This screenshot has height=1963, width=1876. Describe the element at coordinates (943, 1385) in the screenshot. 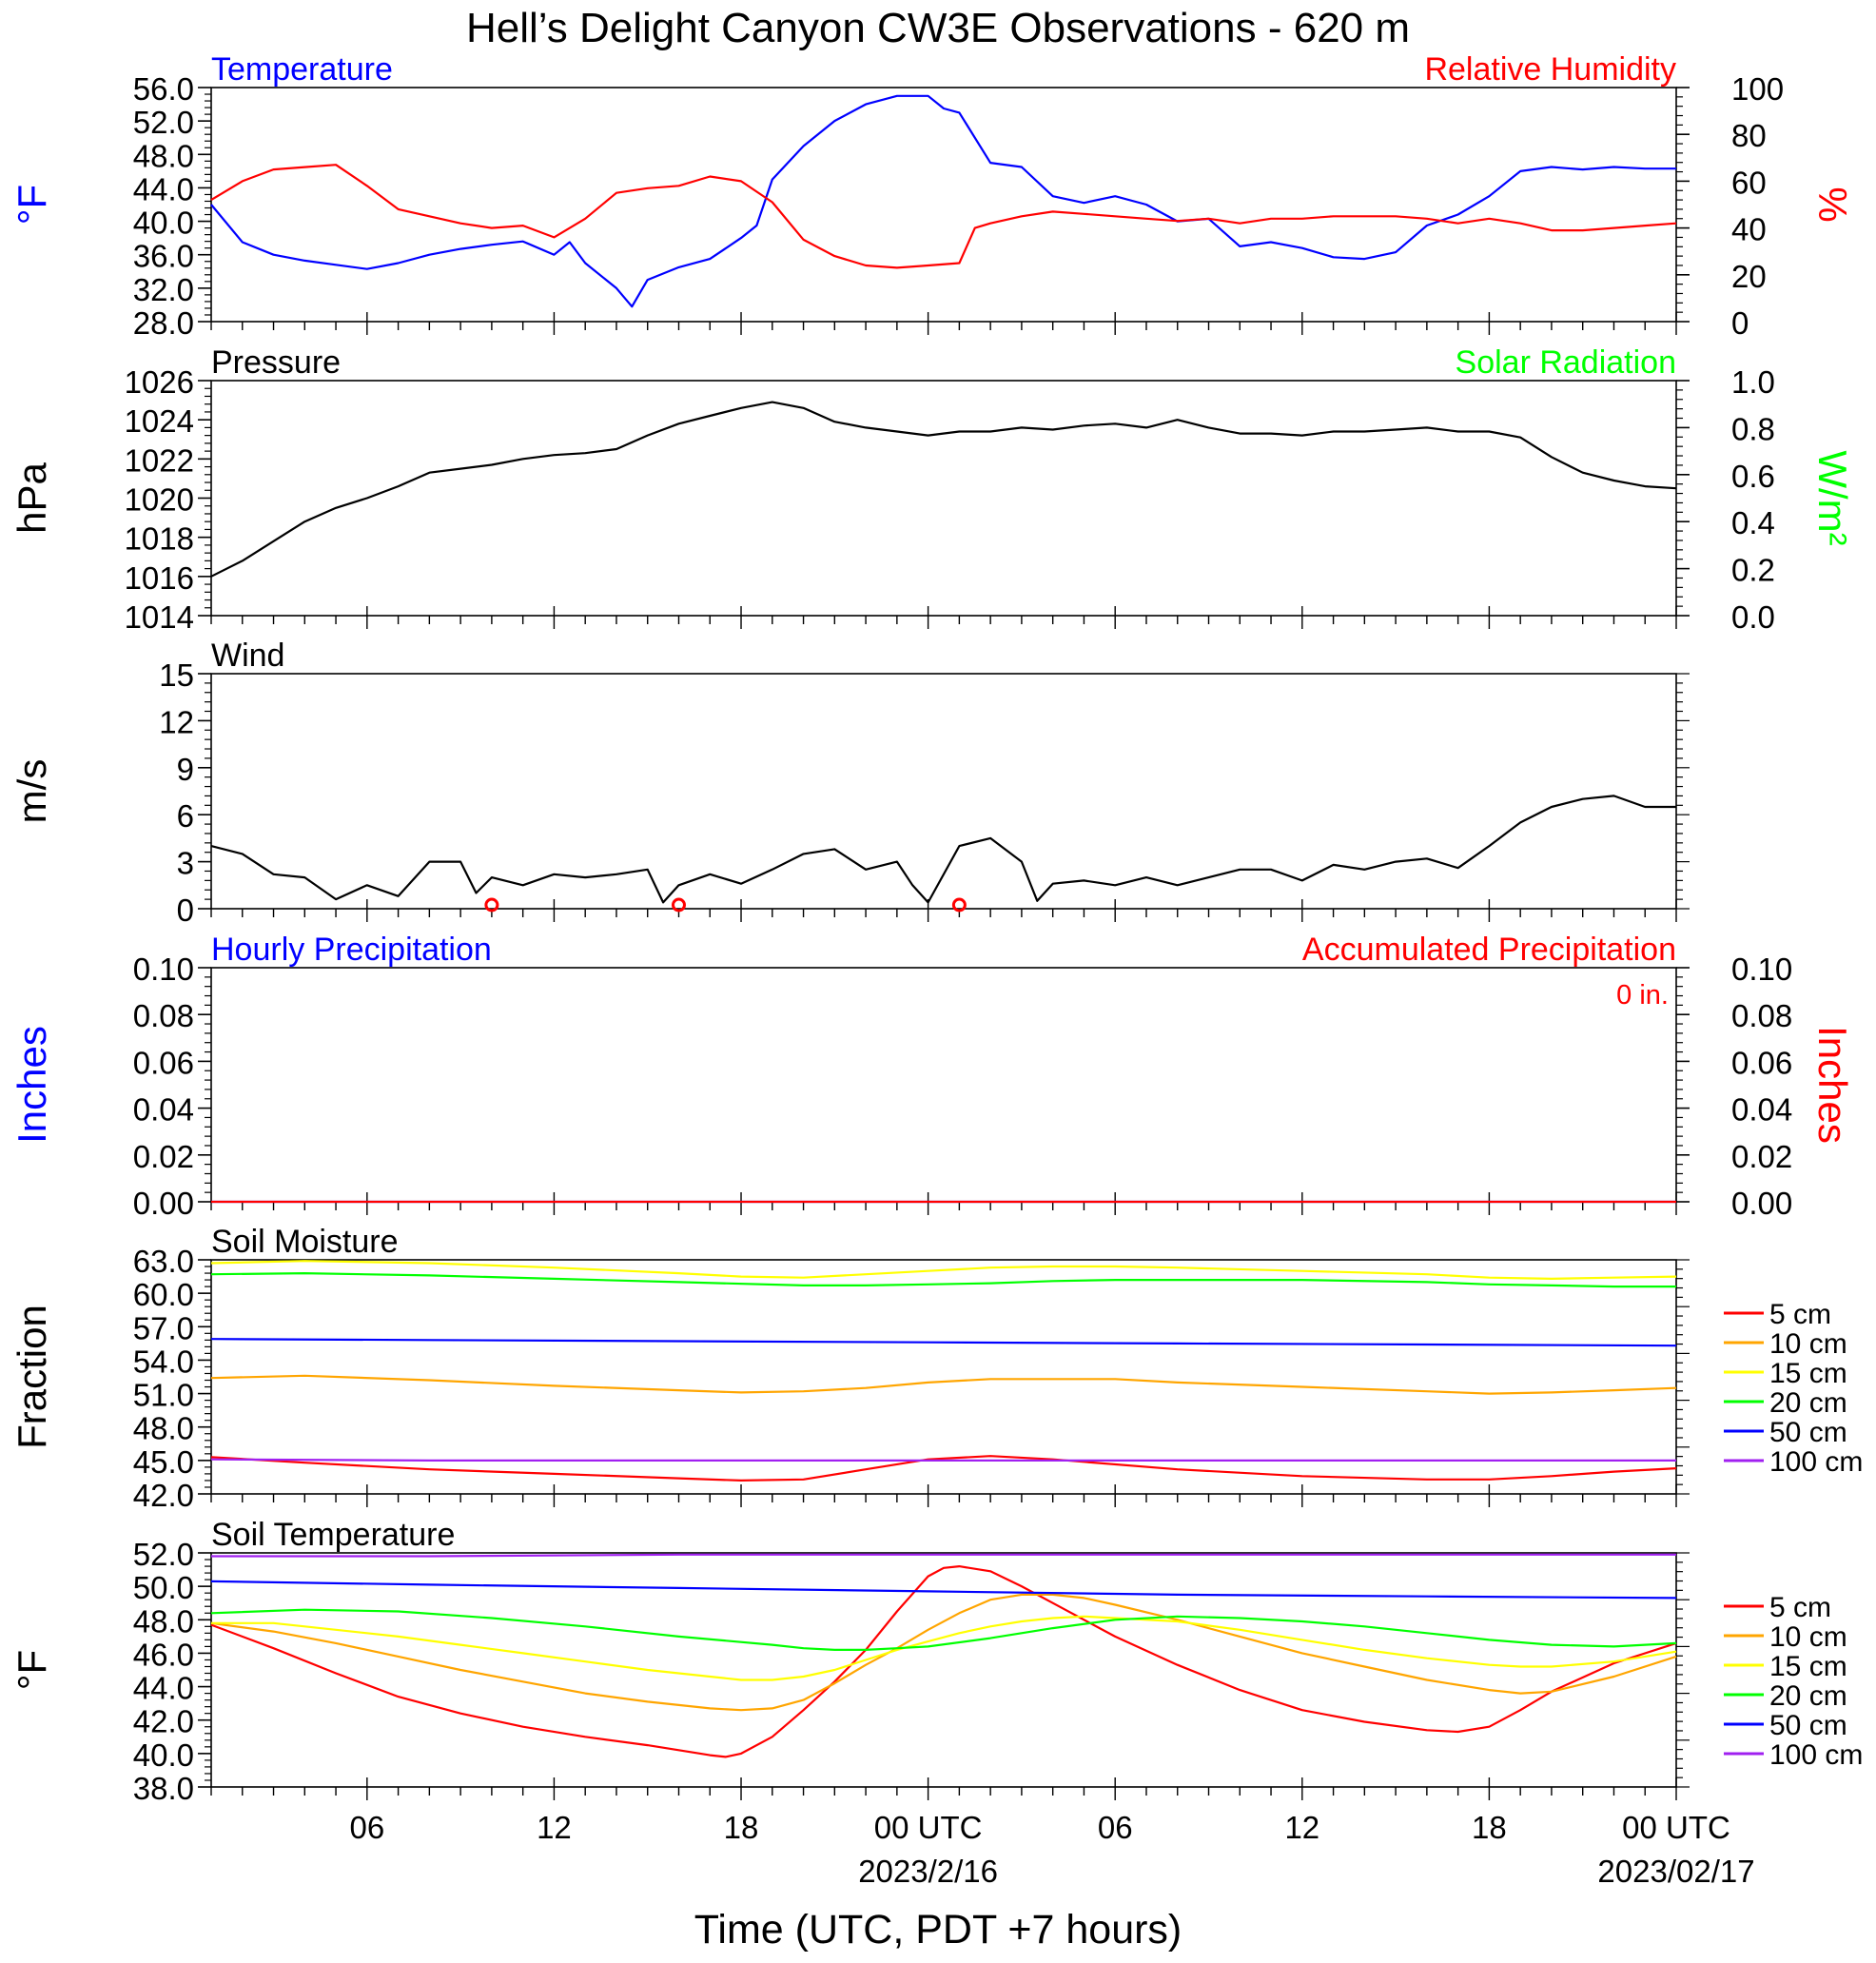

I see `series-soil-moisture-10-cm` at that location.